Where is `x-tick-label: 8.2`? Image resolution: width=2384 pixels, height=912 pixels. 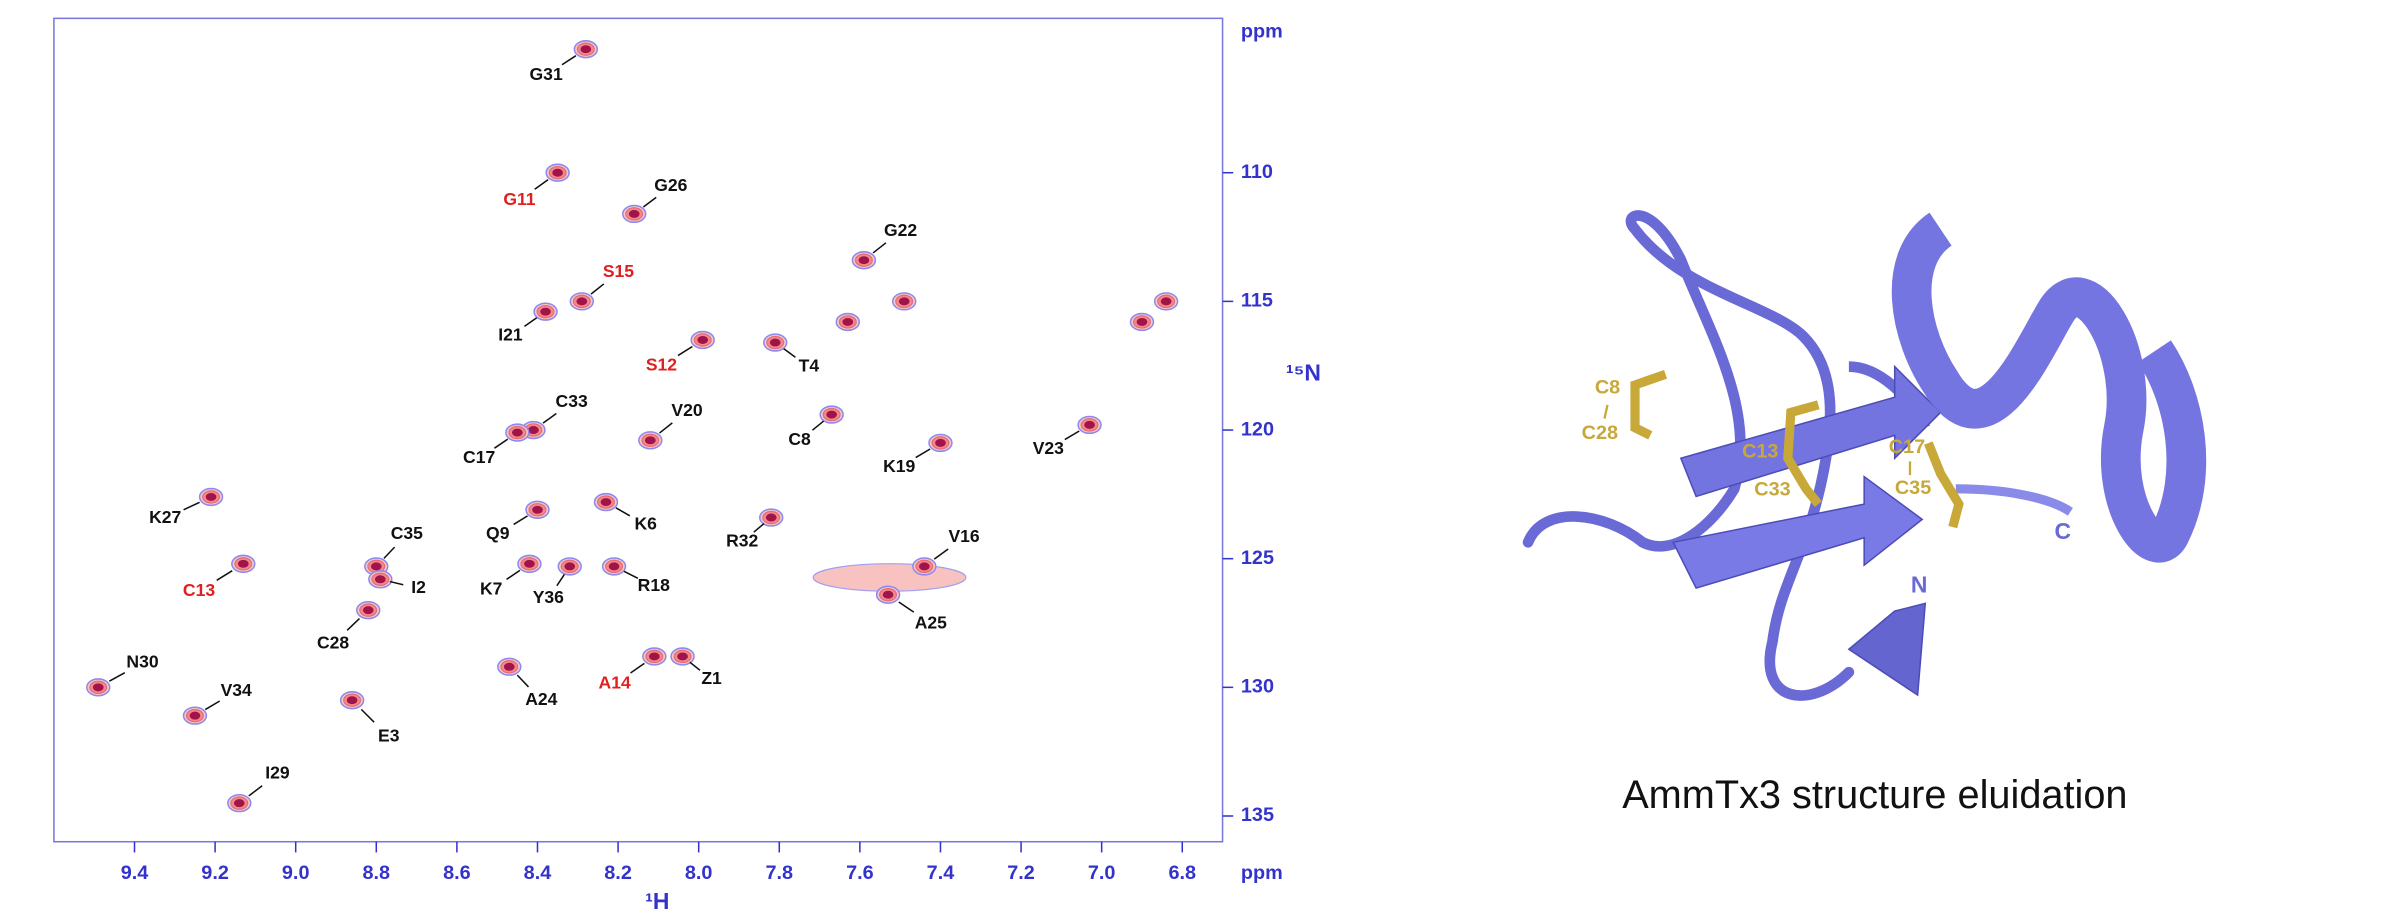 x-tick-label: 8.2 is located at coordinates (618, 873).